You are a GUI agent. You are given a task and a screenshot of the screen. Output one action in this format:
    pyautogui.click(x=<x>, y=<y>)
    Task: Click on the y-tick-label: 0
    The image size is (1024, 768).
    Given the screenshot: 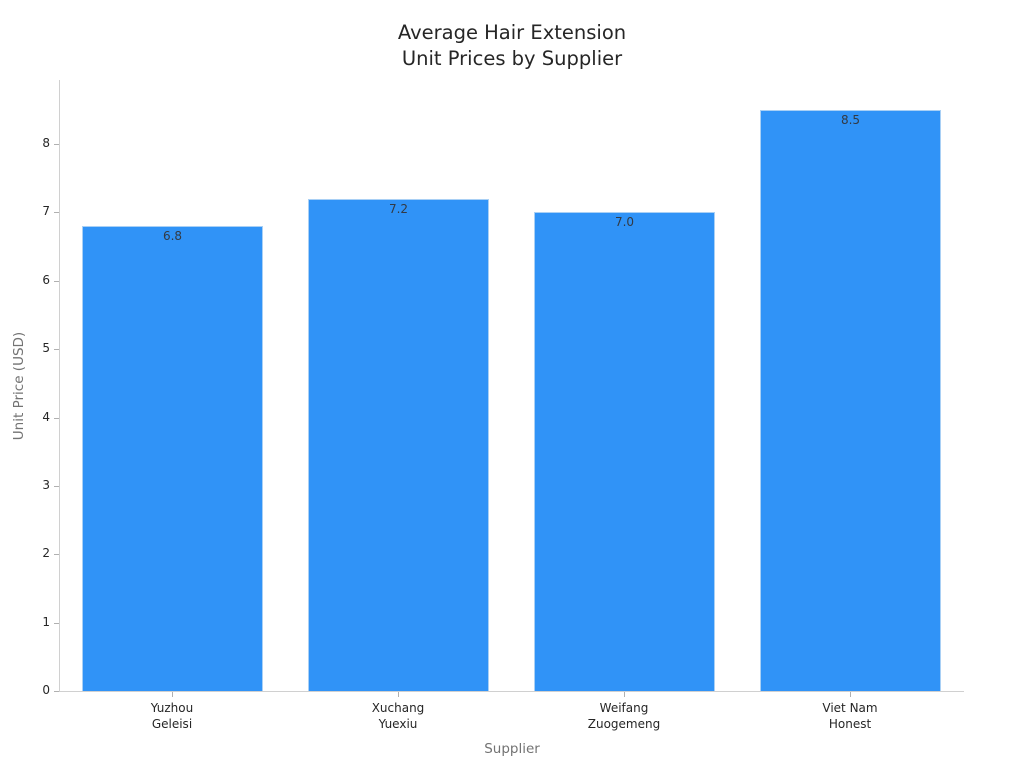 What is the action you would take?
    pyautogui.click(x=46, y=690)
    